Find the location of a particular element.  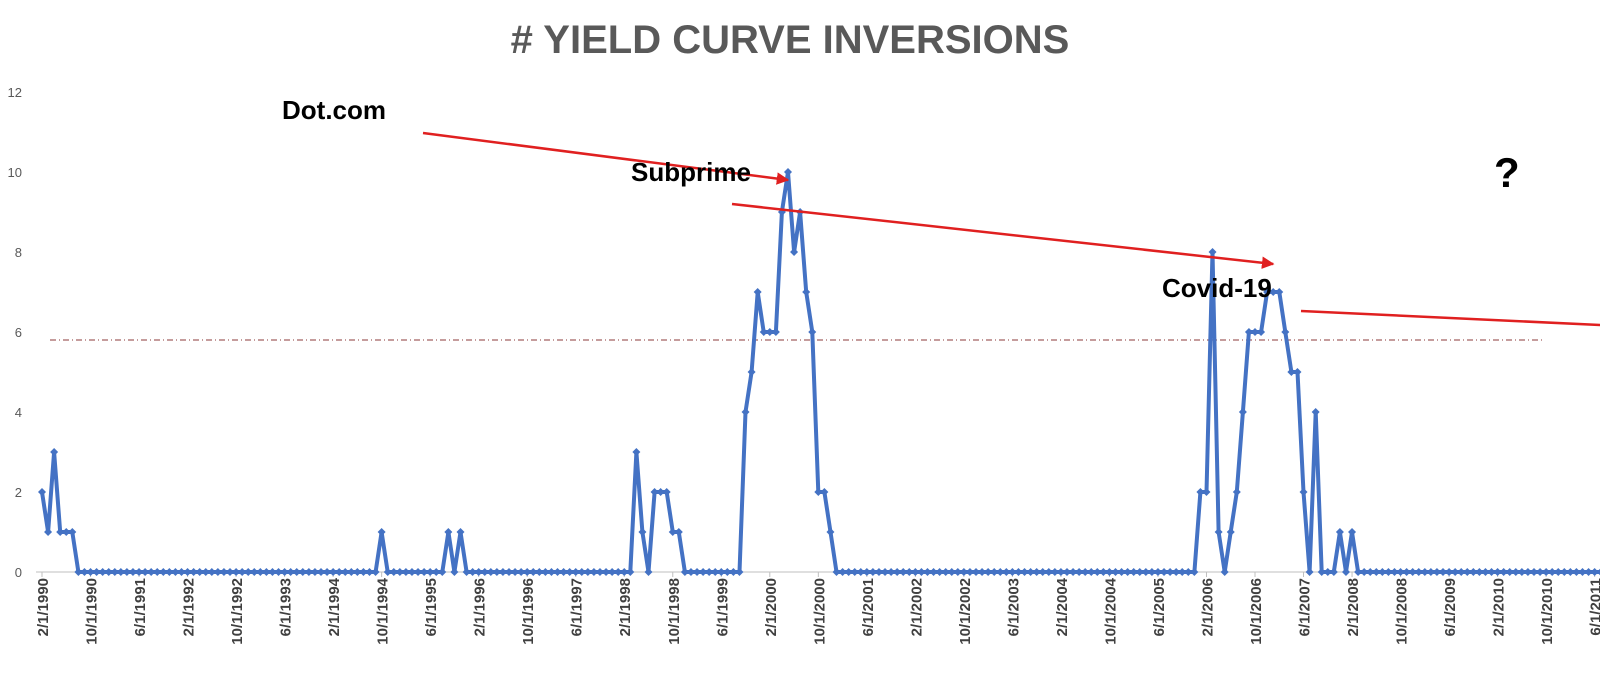

y-tick-label: 0 is located at coordinates (18, 572).